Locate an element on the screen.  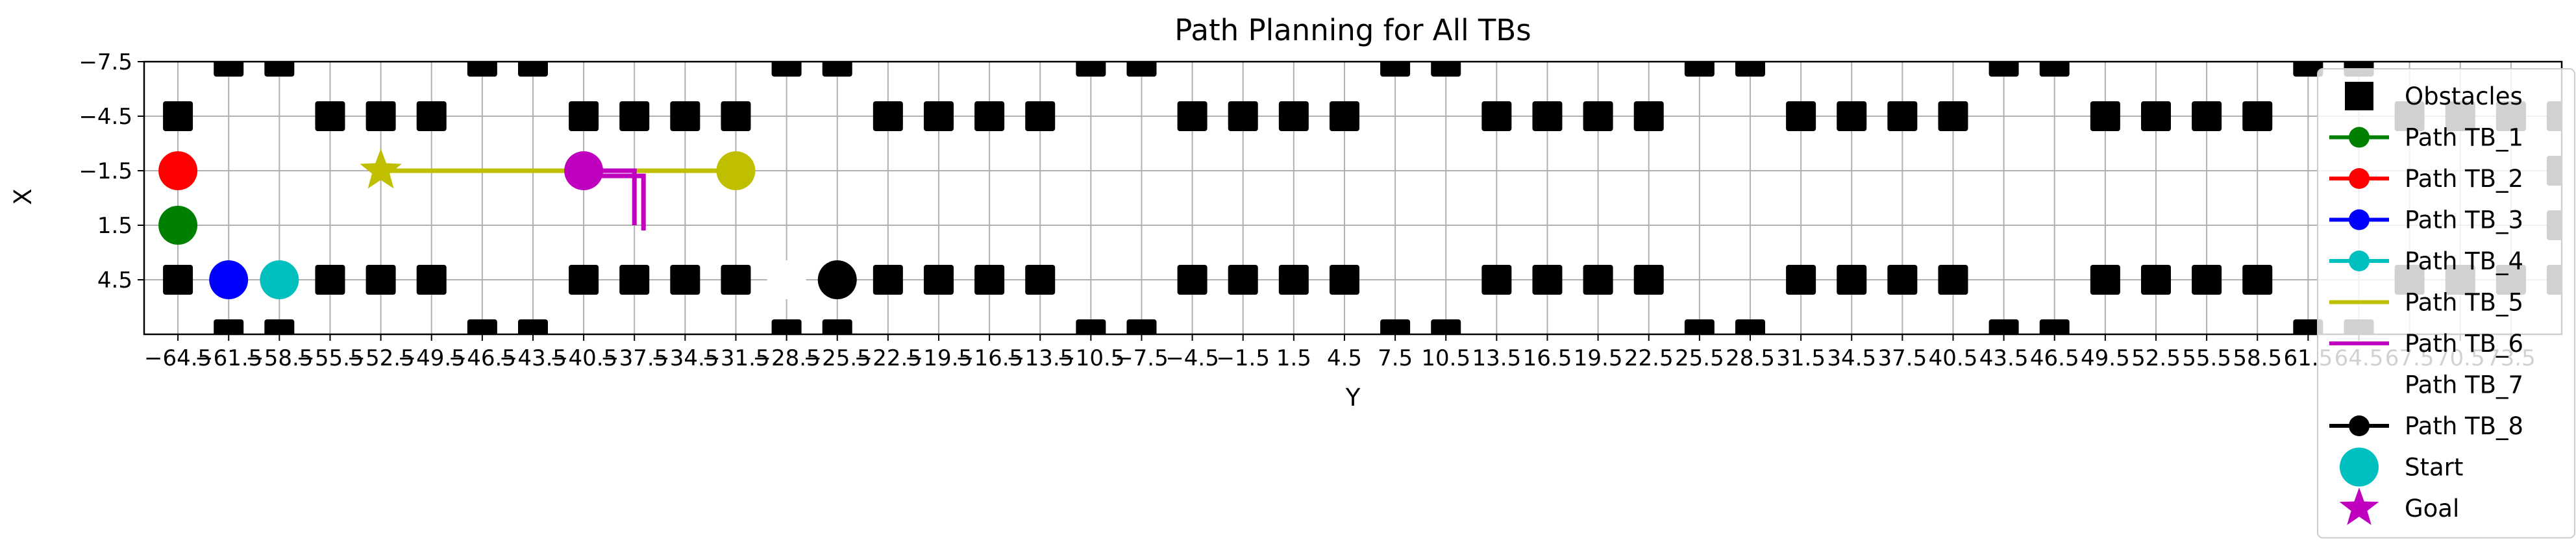
legend-label: Path TB_2 is located at coordinates (2464, 179).